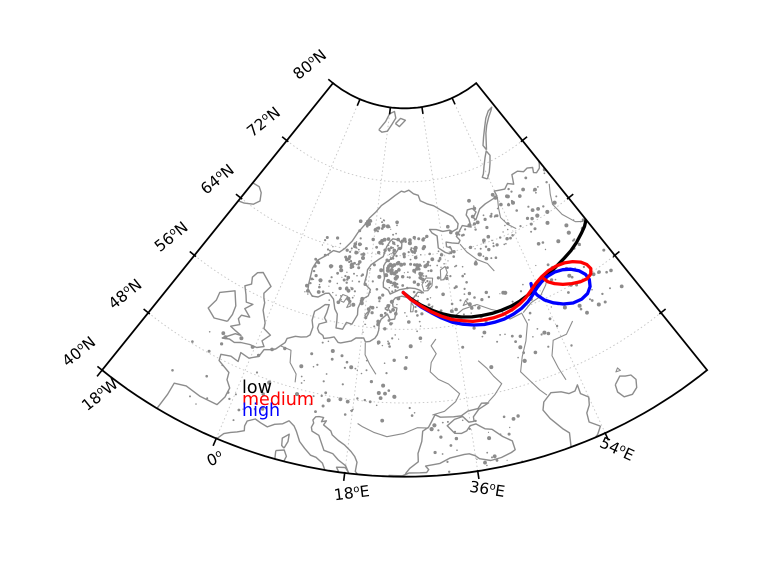 This screenshot has width=778, height=583. Describe the element at coordinates (171, 237) in the screenshot. I see `lat-label-56N: 56oN` at that location.